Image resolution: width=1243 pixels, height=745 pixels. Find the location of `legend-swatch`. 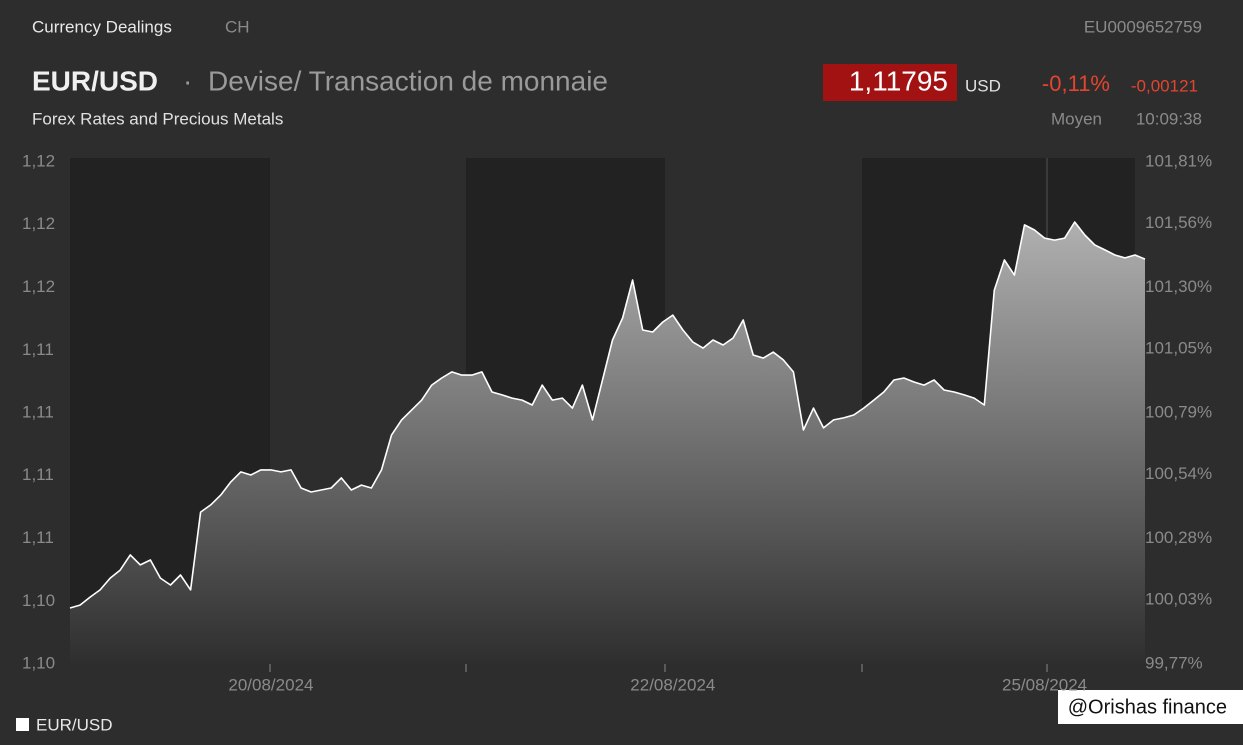

legend-swatch is located at coordinates (22, 724).